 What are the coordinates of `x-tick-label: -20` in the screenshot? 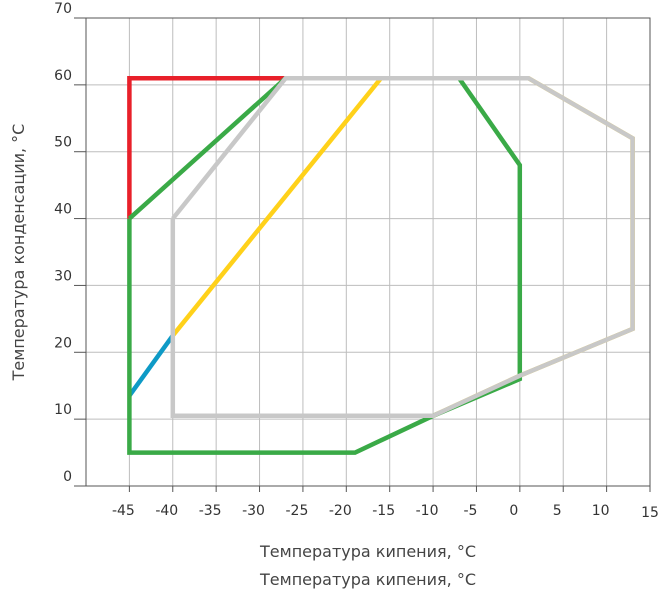 It's located at (340, 511).